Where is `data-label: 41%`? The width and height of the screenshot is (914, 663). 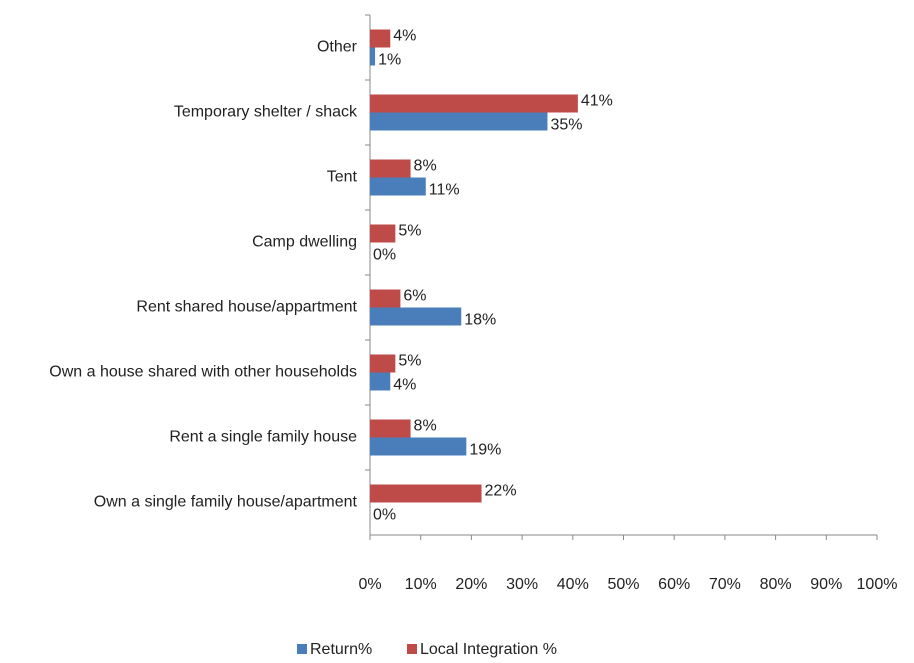
data-label: 41% is located at coordinates (597, 101).